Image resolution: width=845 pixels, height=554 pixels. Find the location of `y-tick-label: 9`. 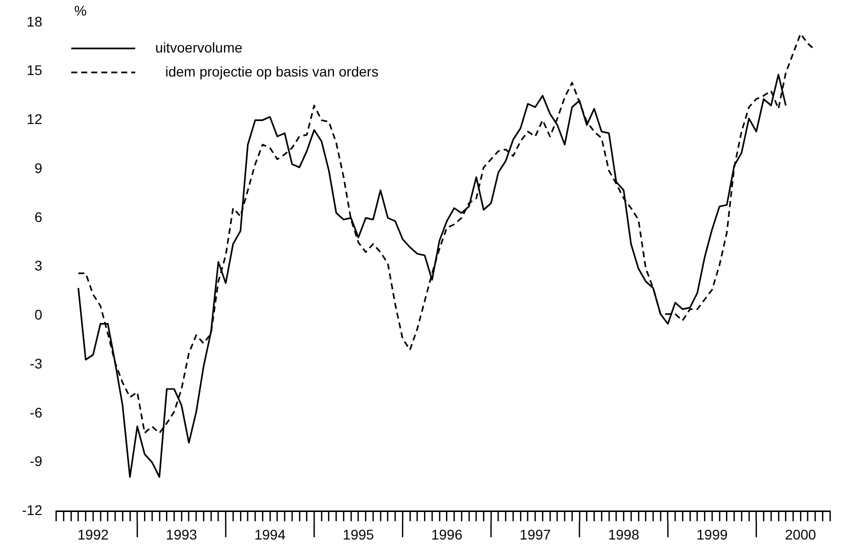

y-tick-label: 9 is located at coordinates (38, 168).